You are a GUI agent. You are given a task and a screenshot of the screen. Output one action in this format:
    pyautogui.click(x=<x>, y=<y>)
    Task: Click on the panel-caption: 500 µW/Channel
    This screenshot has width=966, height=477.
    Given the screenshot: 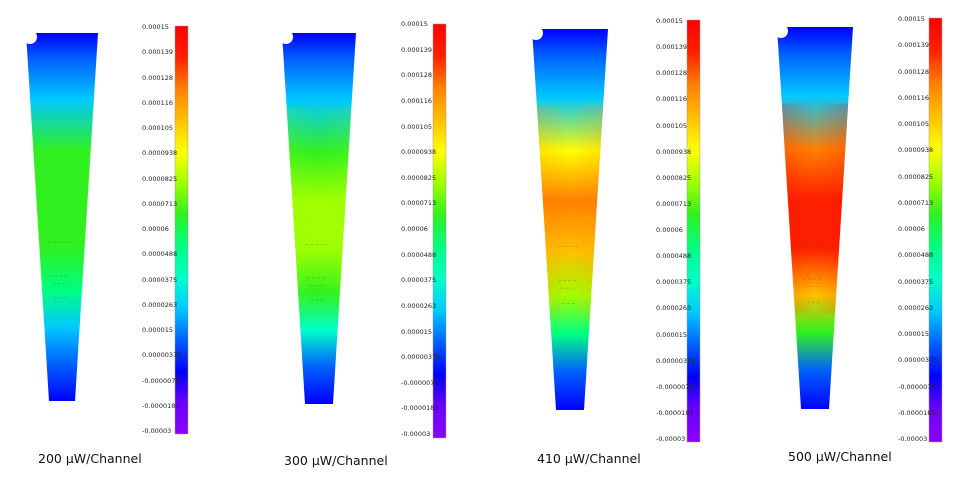 What is the action you would take?
    pyautogui.click(x=840, y=456)
    